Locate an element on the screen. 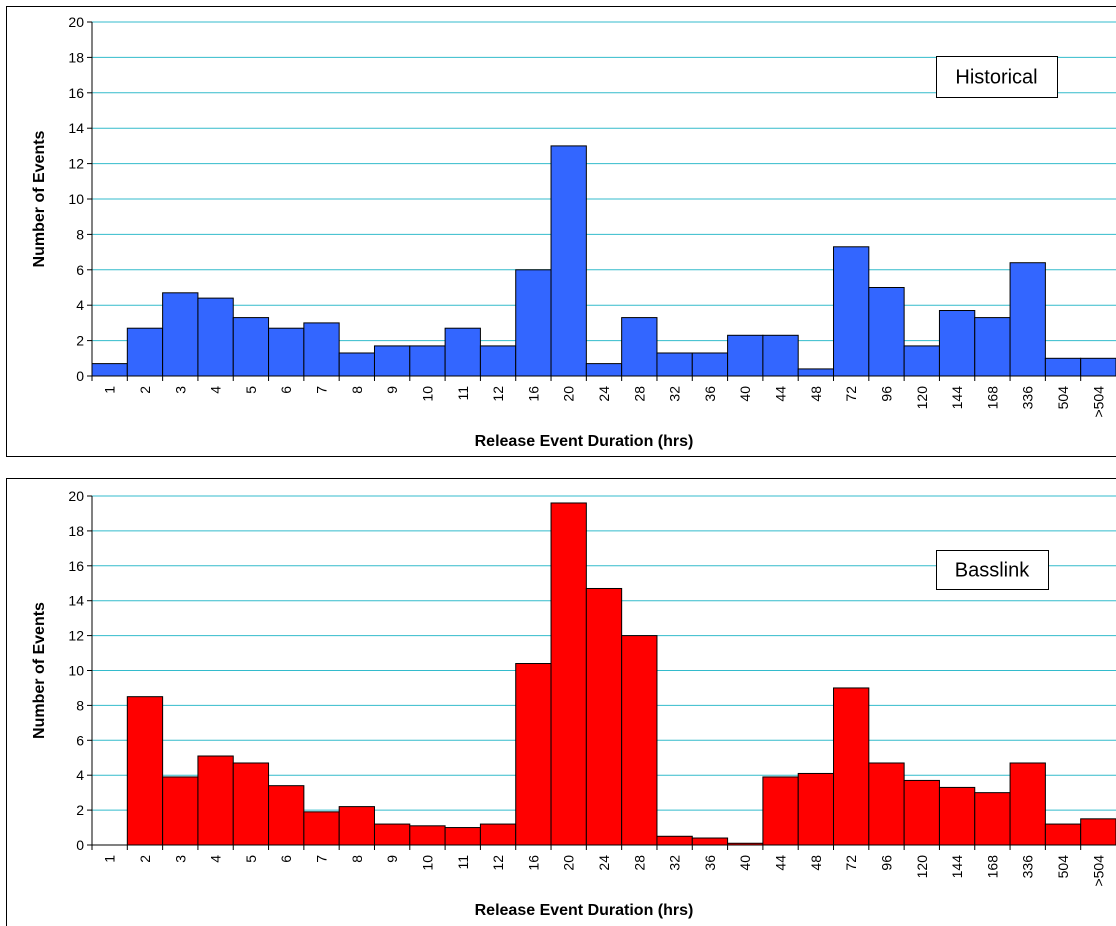 The height and width of the screenshot is (926, 1116). x-tick-label: 44 is located at coordinates (781, 394).